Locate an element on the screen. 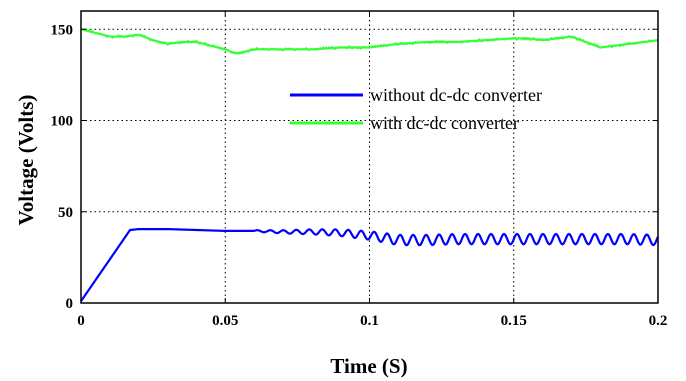  legend-label-with-dc-dc-converter: with dc-dc converter is located at coordinates (444, 123).